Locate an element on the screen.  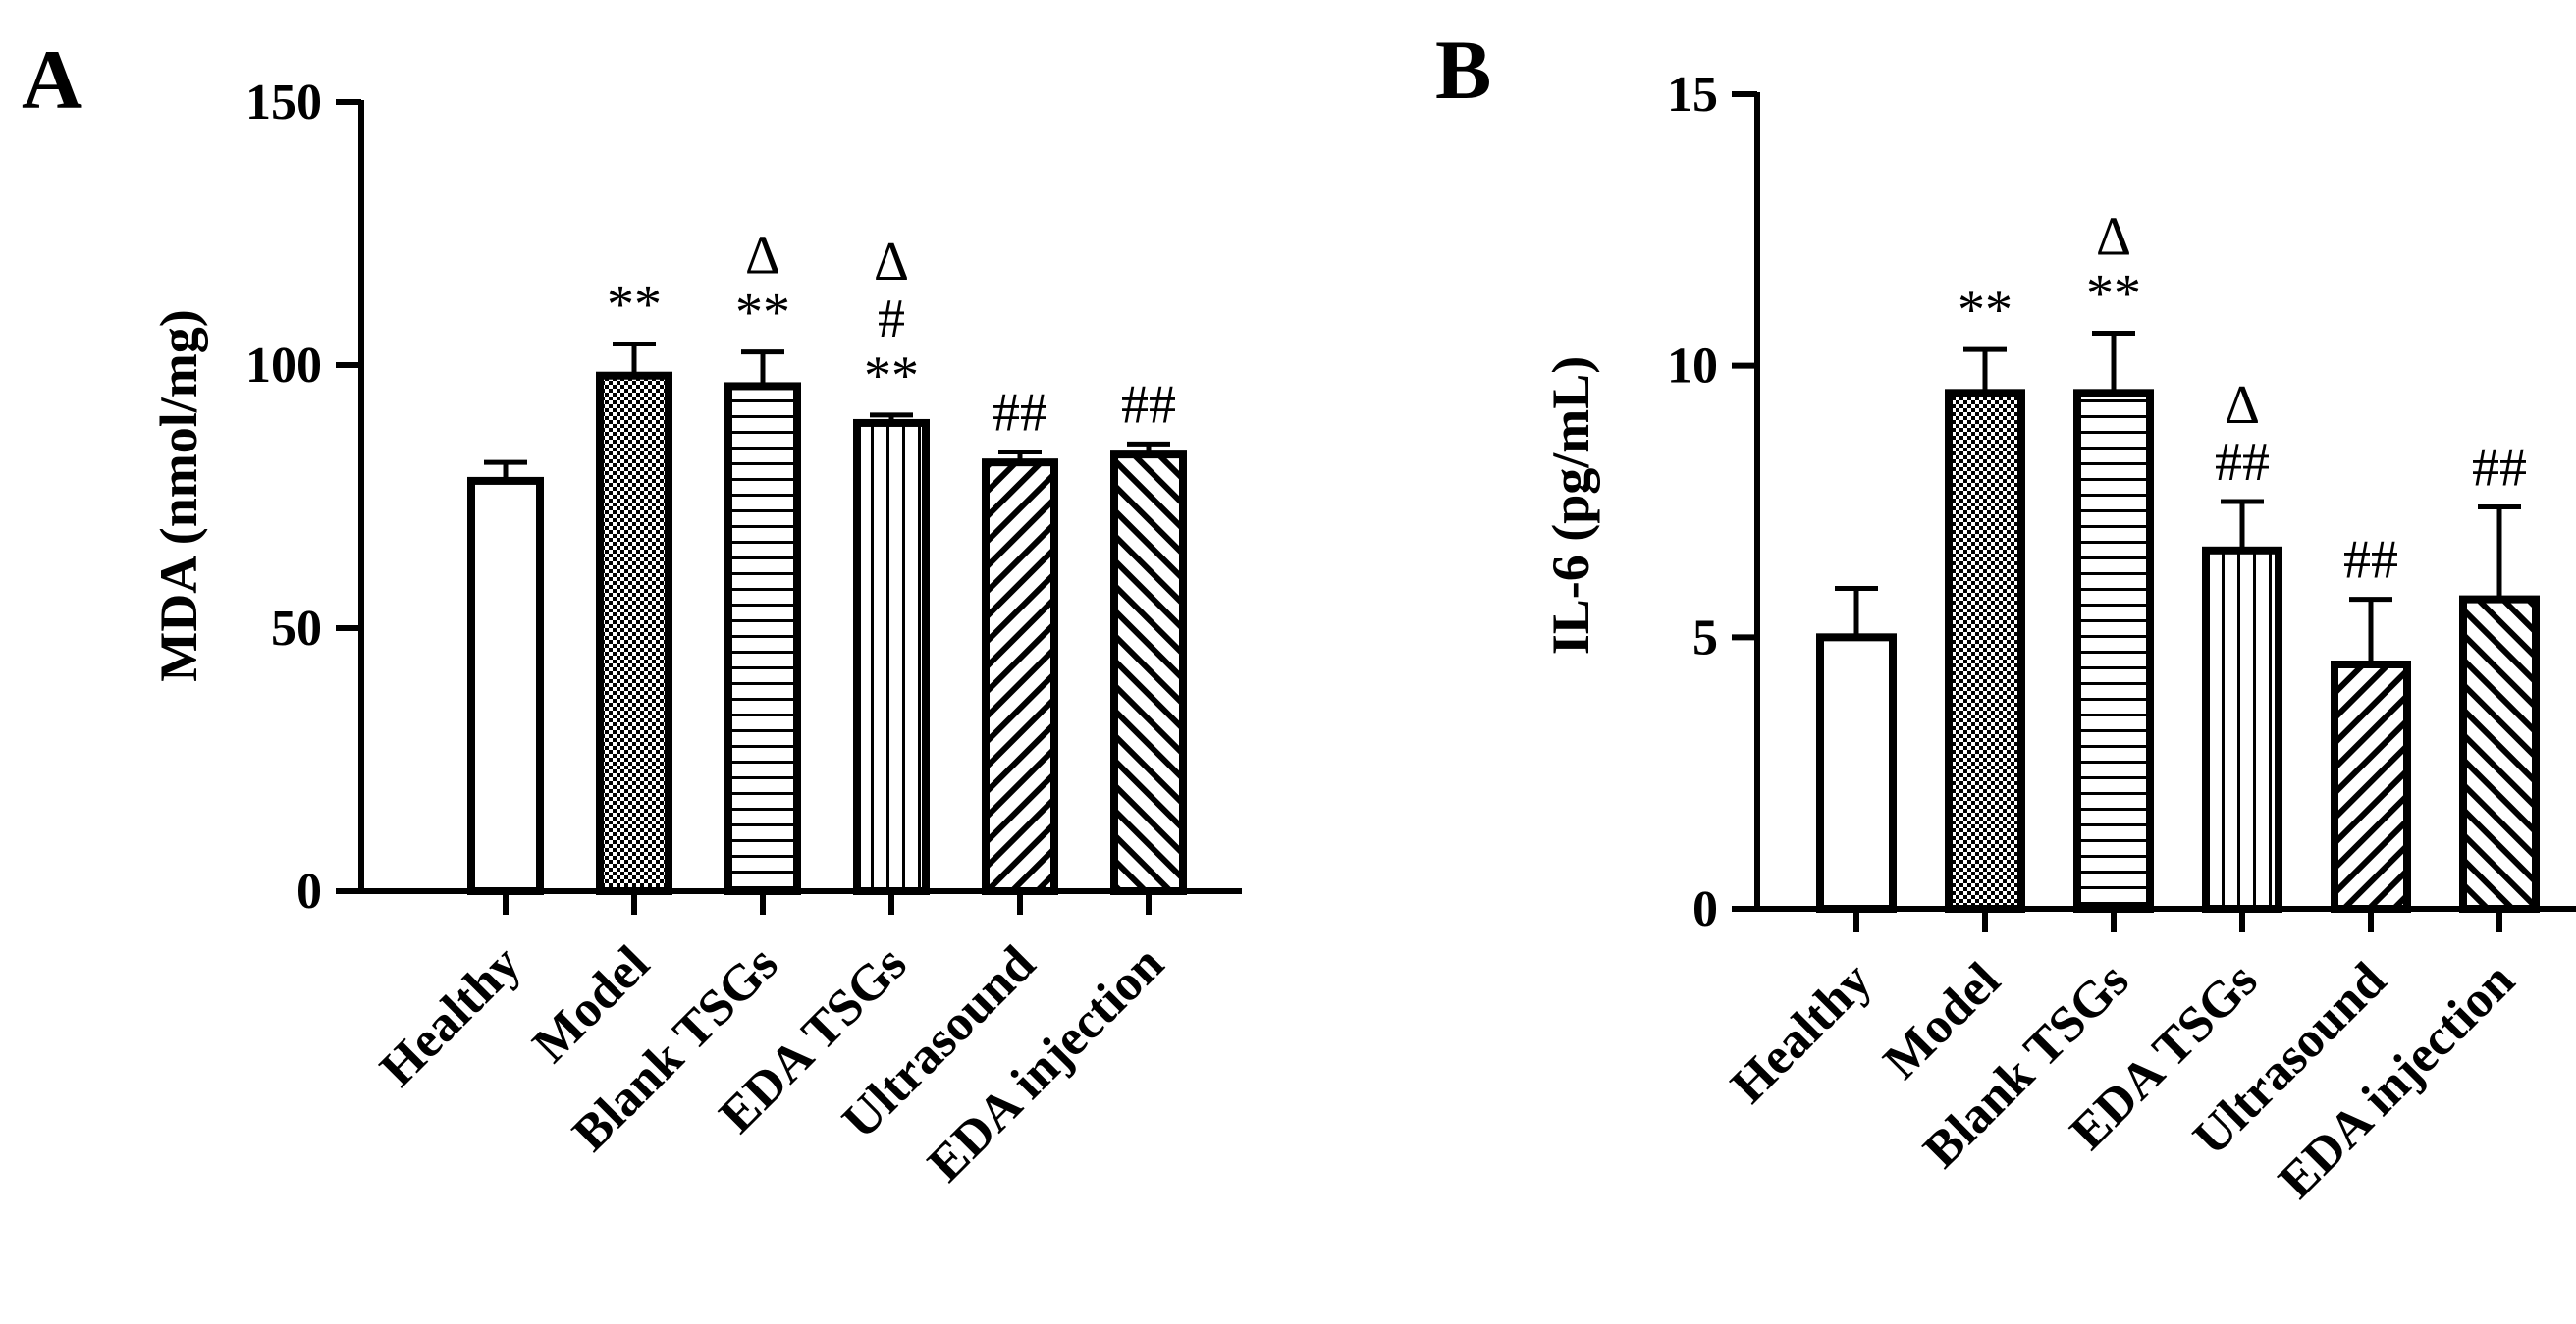
y-tick-label: 100 is located at coordinates (283, 366).